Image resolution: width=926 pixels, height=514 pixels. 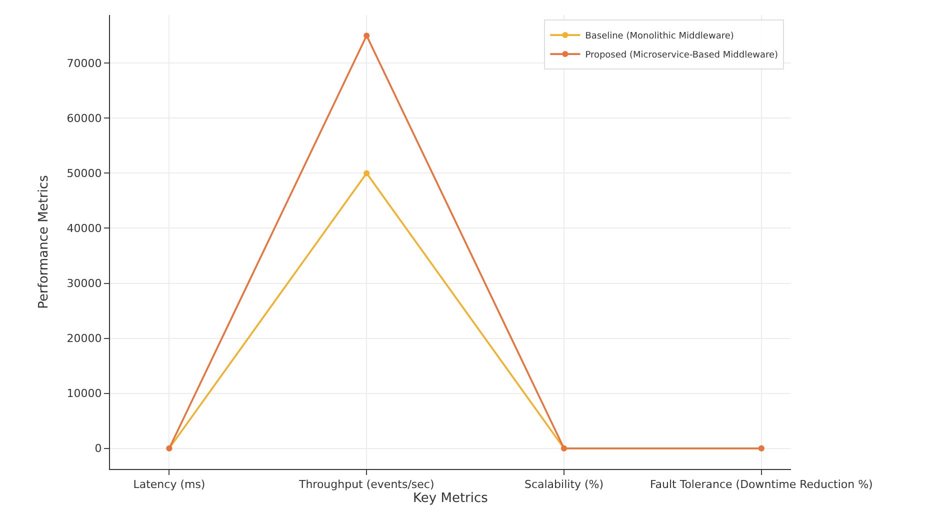 I want to click on x-tick-label: Fault Tolerance (Downtime Reduction %), so click(x=761, y=485).